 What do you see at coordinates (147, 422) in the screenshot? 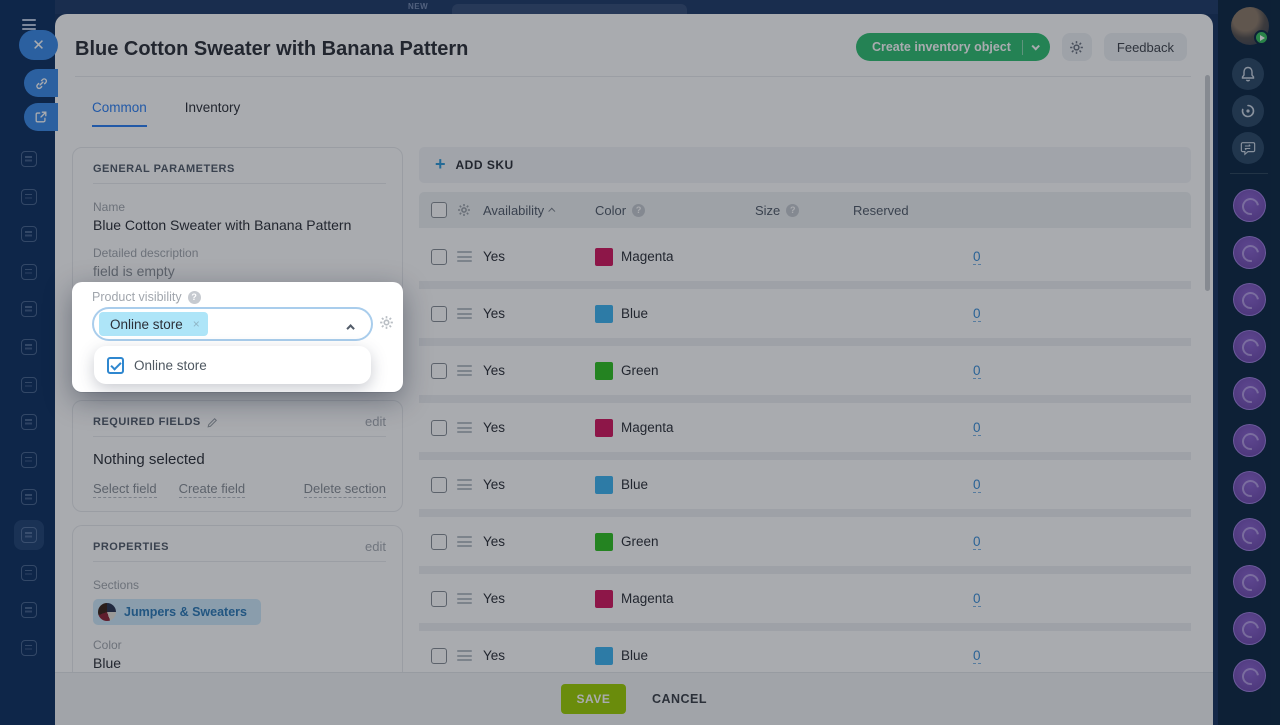
I see `section-title: REQUIRED FIELDS` at bounding box center [147, 422].